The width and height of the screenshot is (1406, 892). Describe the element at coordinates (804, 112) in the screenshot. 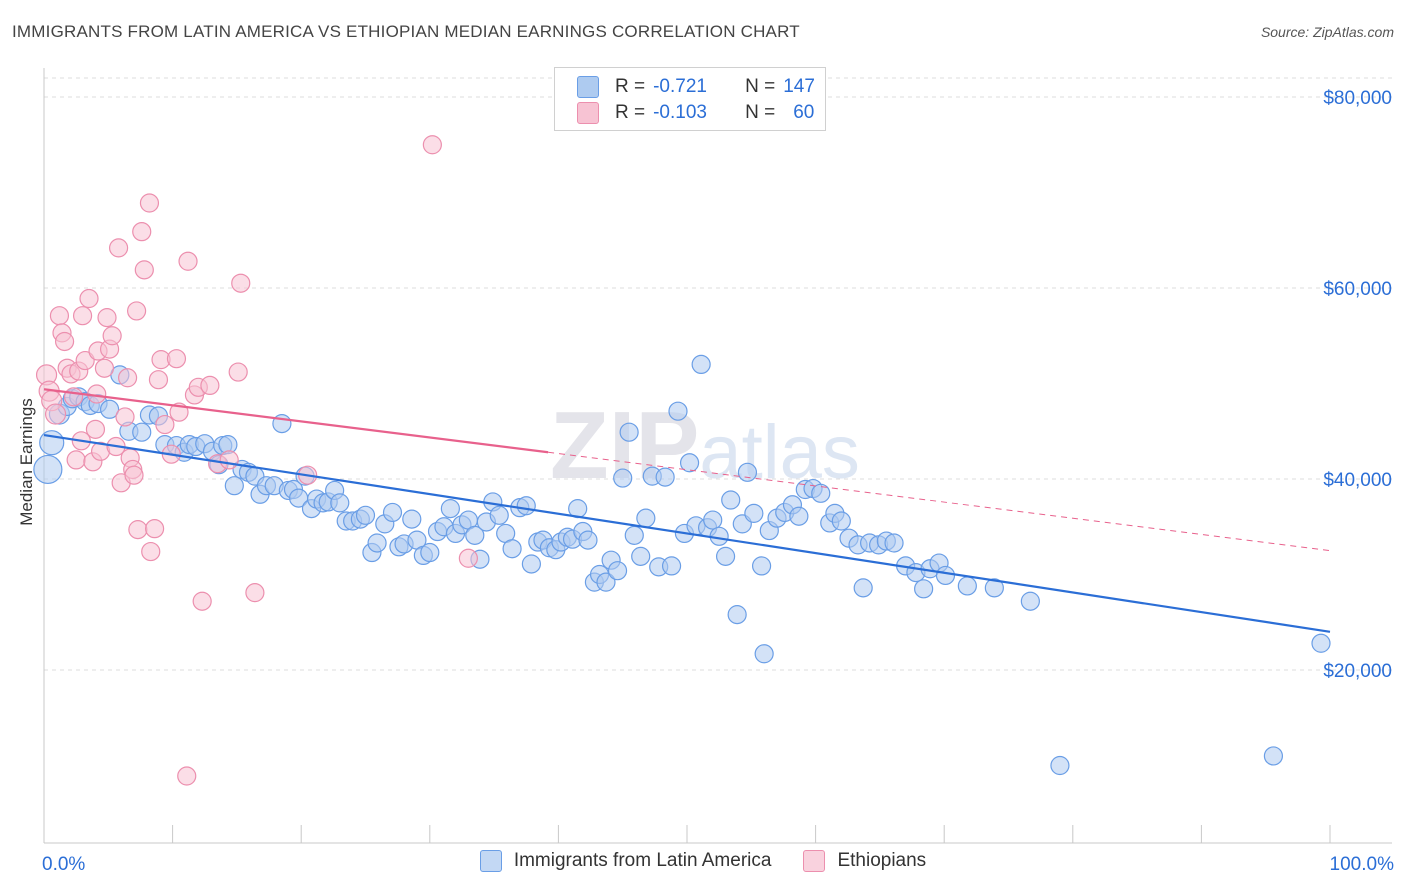

I see `legend-n-value: 60` at that location.